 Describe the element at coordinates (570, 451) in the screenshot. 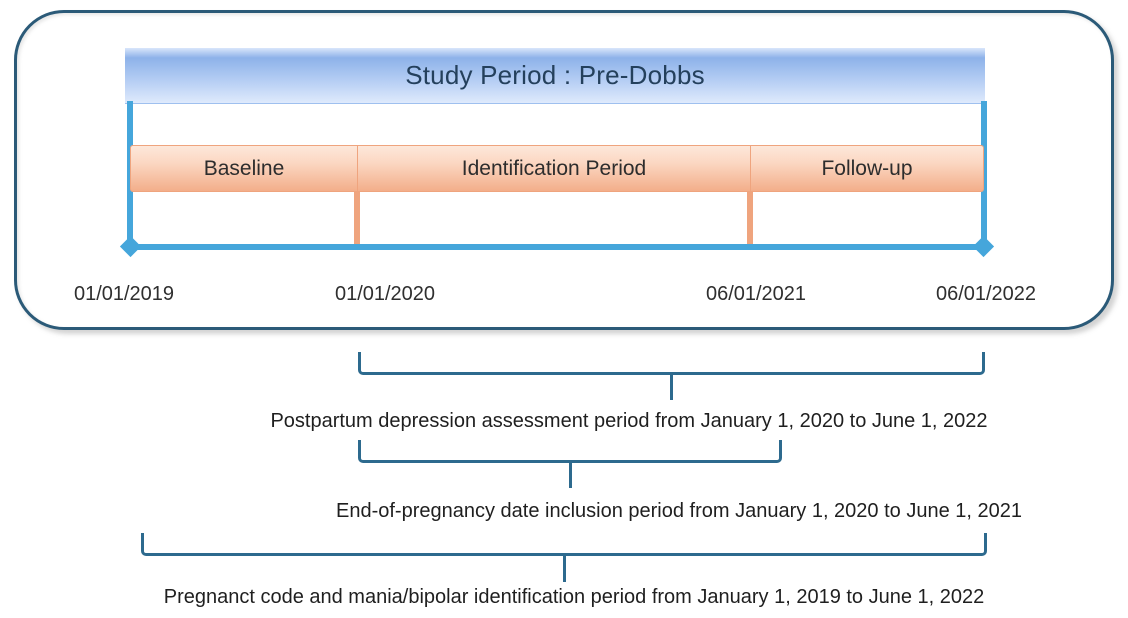

I see `bracket-end-of-pregnancy-inclusion` at that location.